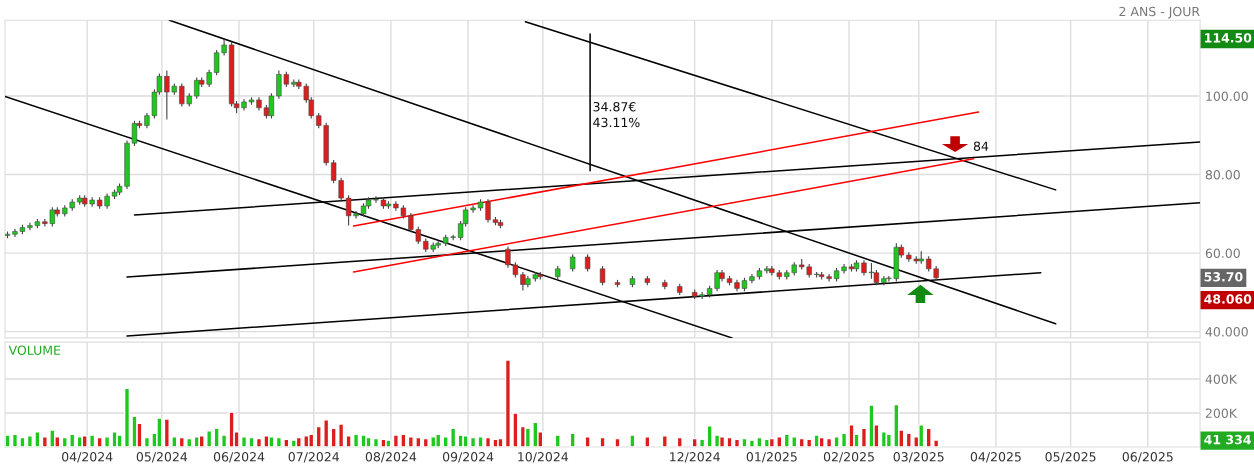 Image resolution: width=1254 pixels, height=470 pixels. What do you see at coordinates (918, 457) in the screenshot?
I see `x-tick-label: 03/2025` at bounding box center [918, 457].